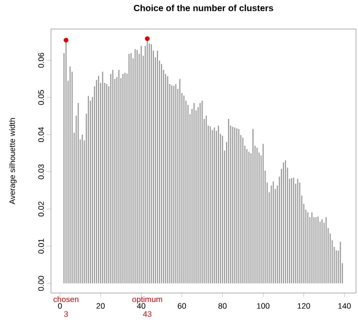  Describe the element at coordinates (204, 8) in the screenshot. I see `chart-title: Choice of the number of clusters` at that location.